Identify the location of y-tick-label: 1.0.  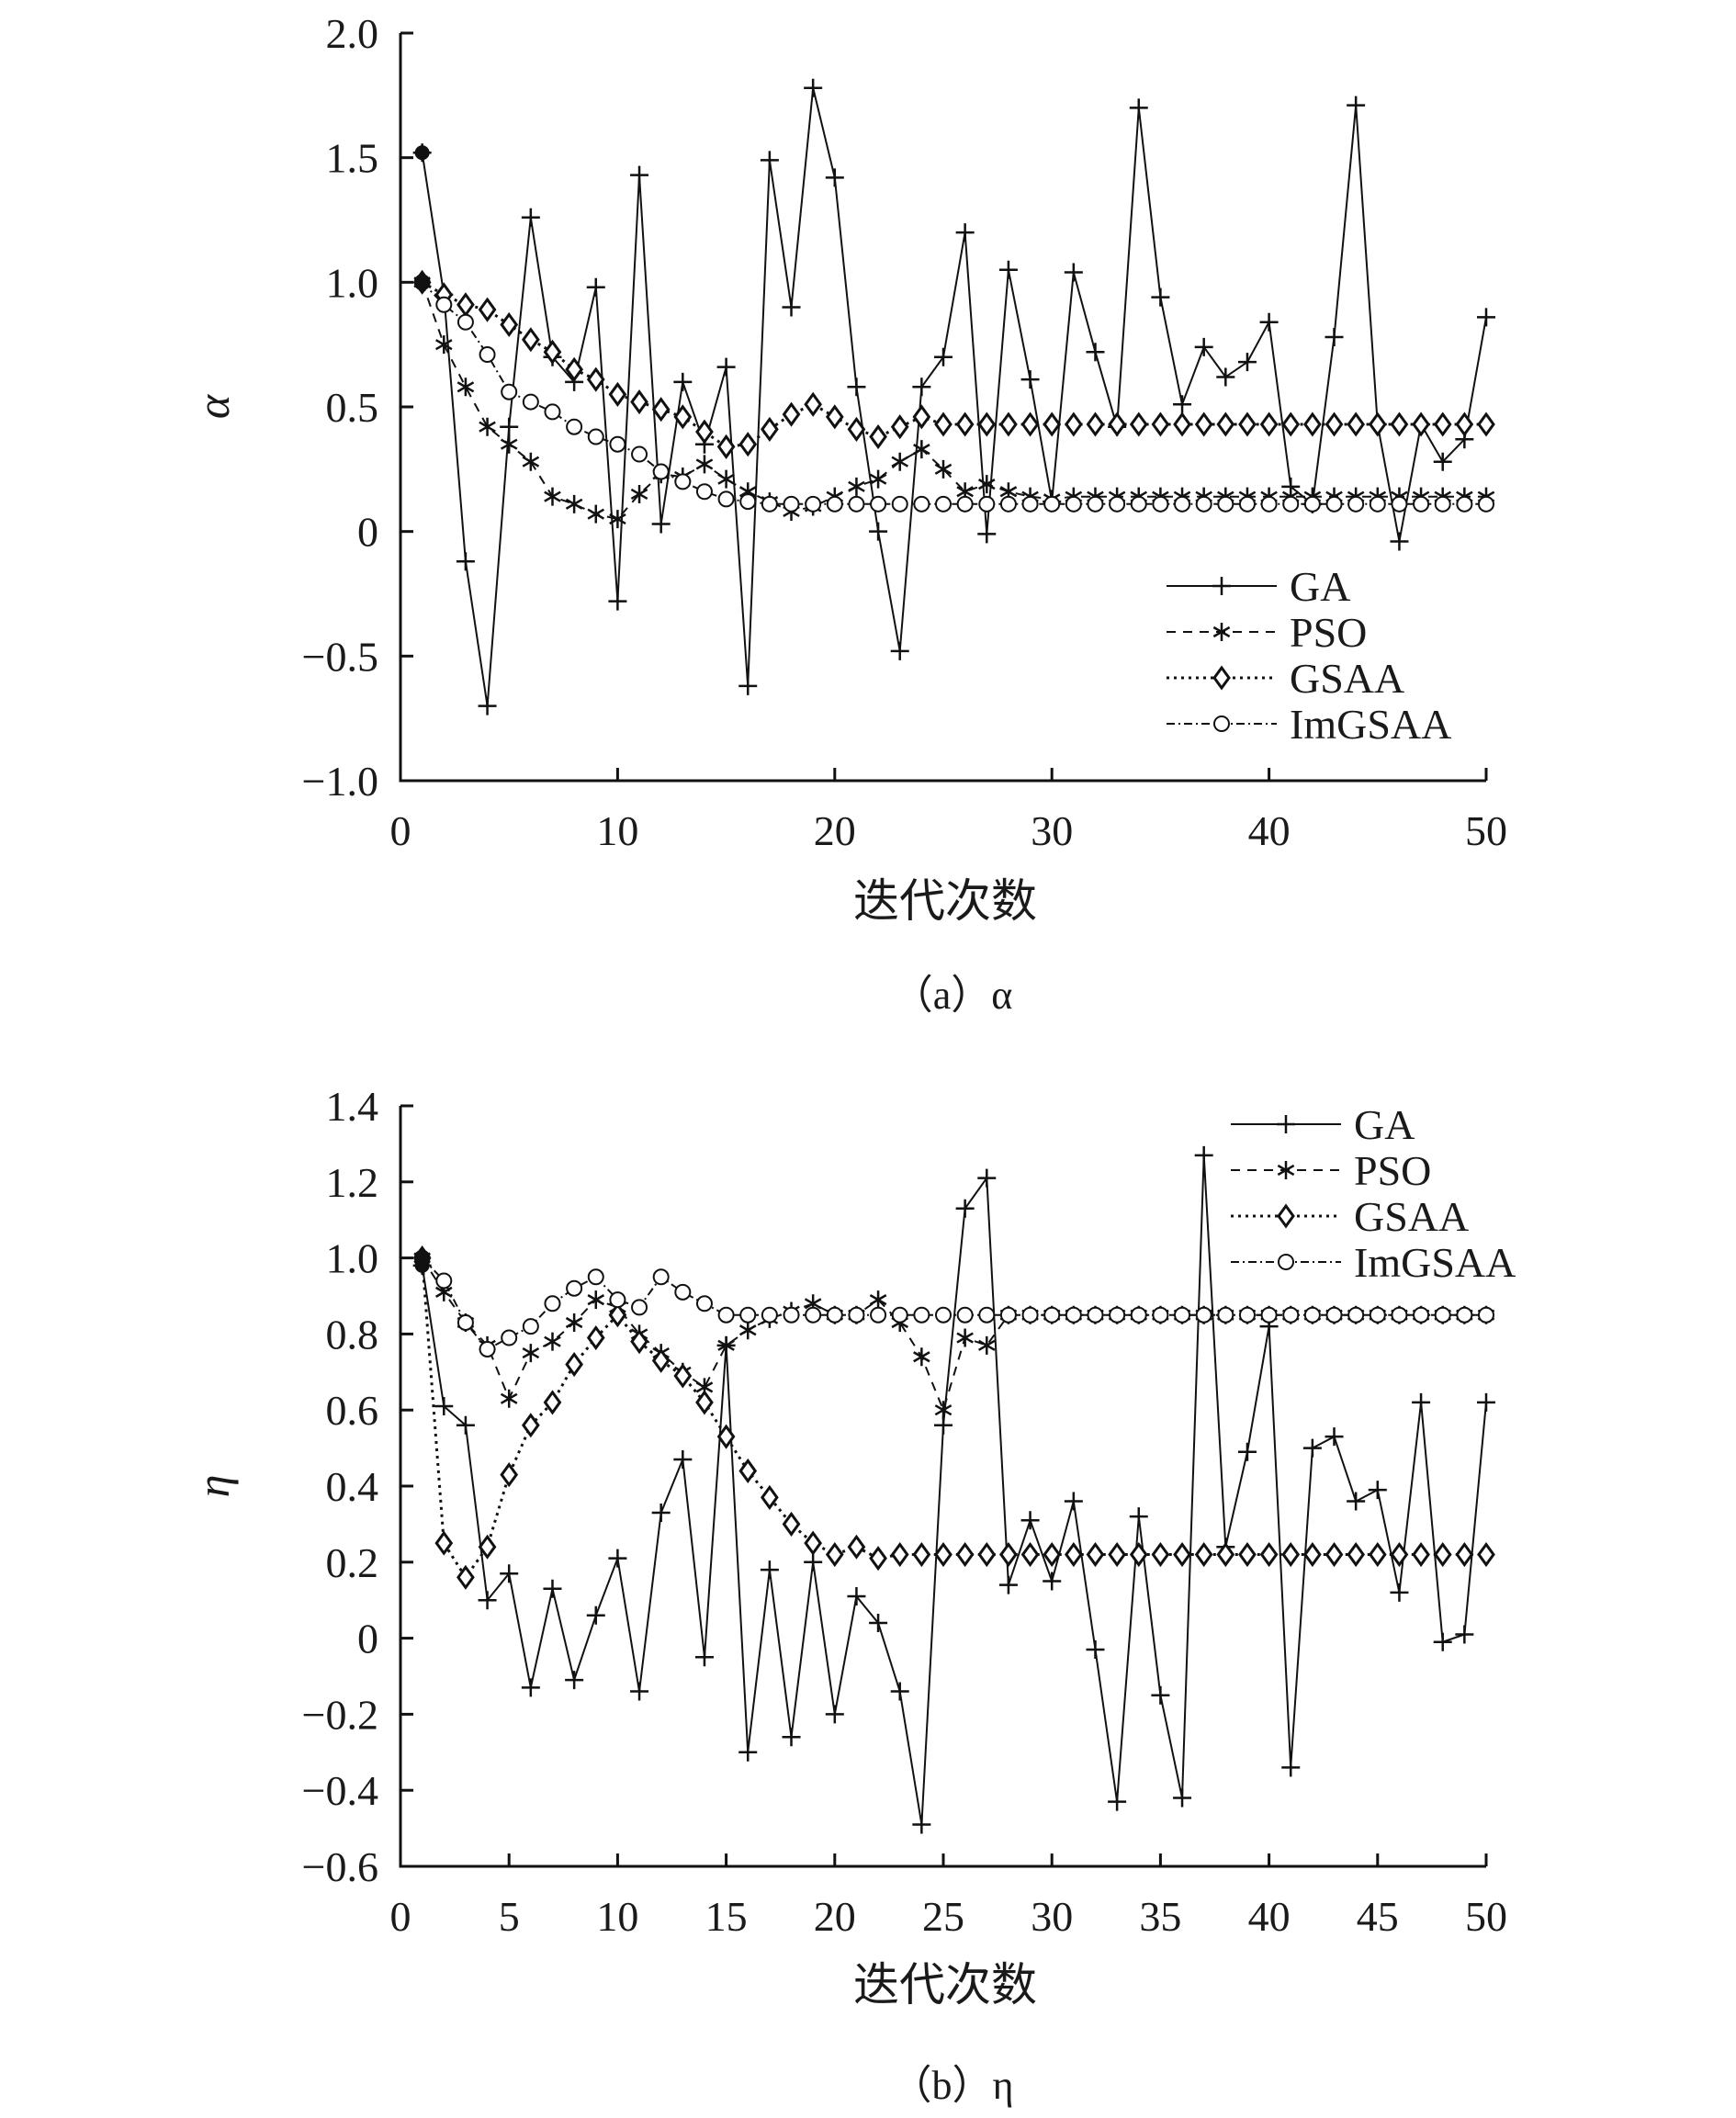
(352, 283).